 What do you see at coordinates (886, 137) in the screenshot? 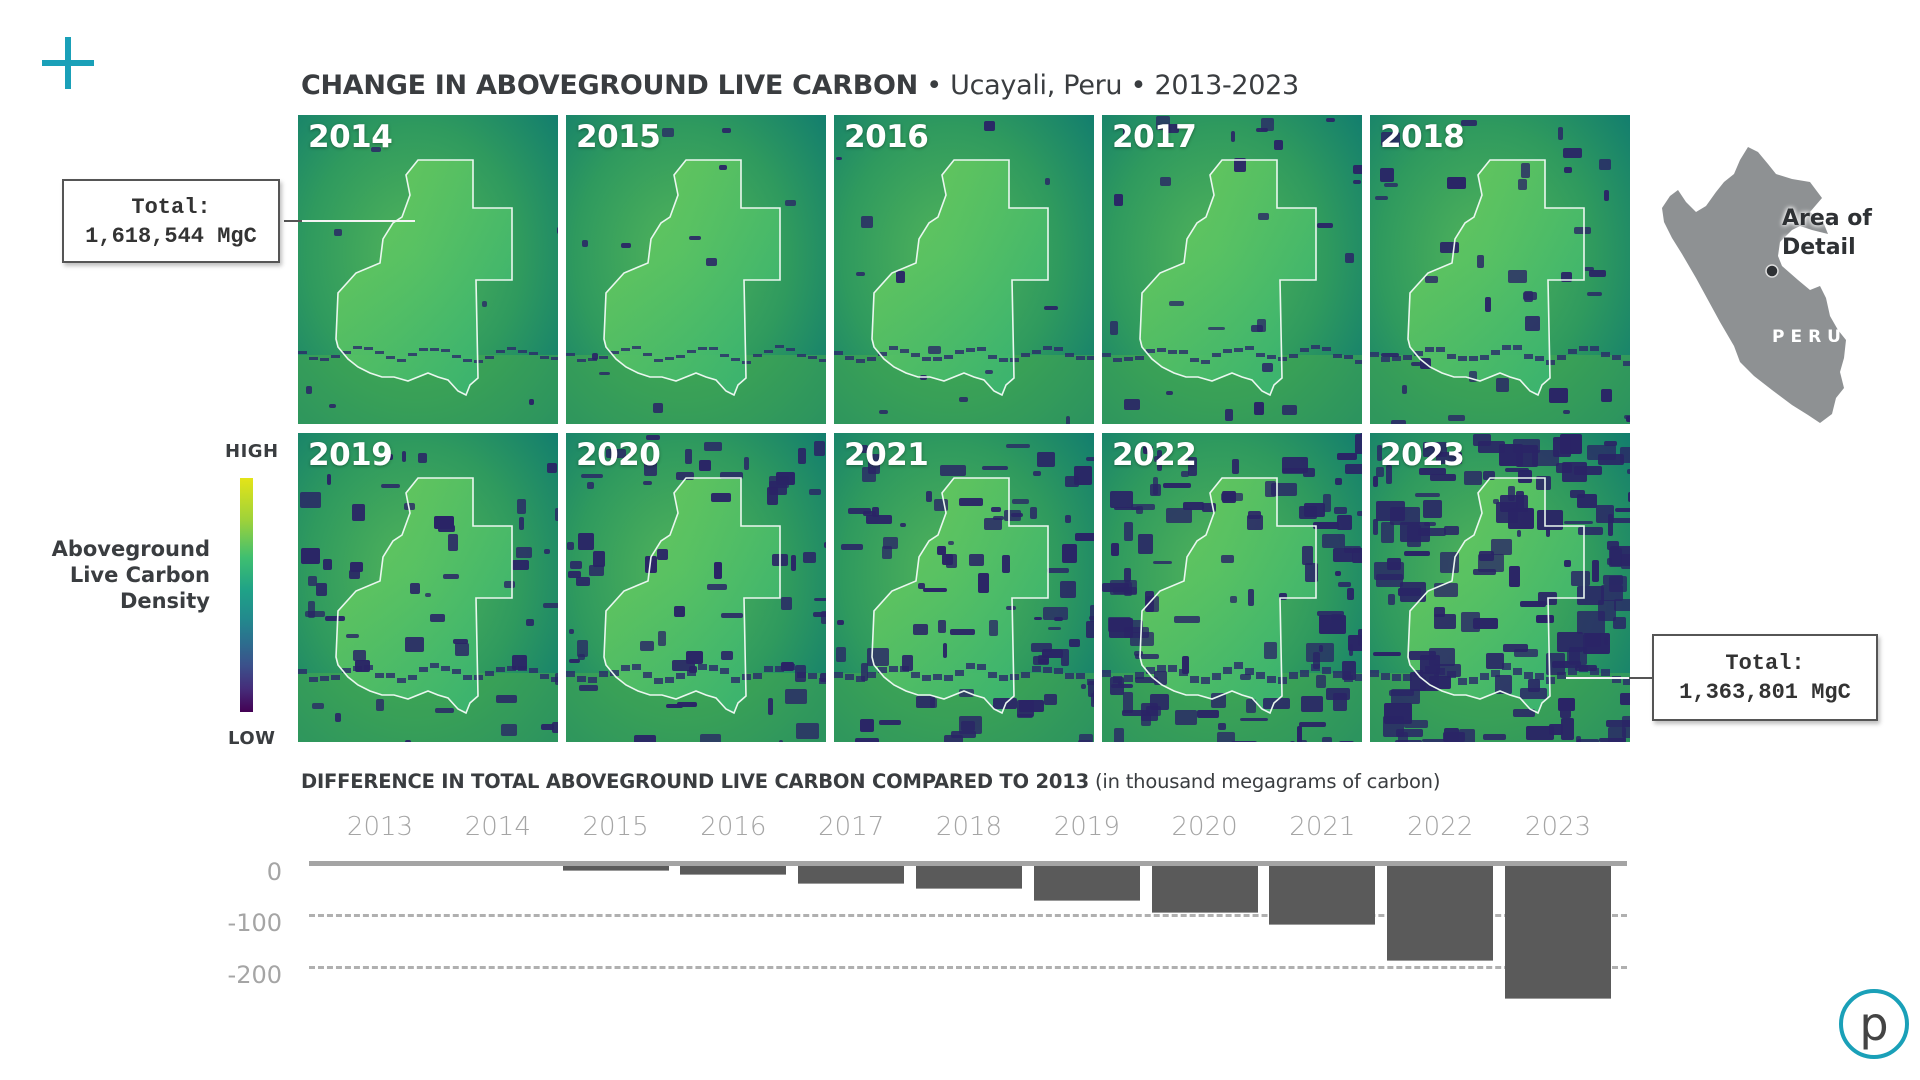
I see `tile-year-label: 2016` at bounding box center [886, 137].